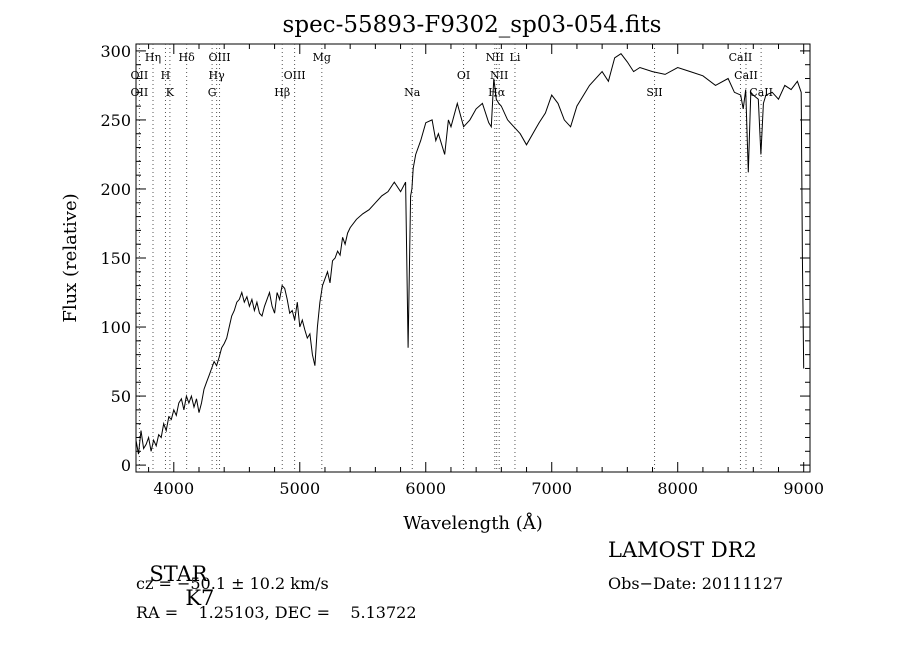 This screenshot has height=650, width=900. I want to click on y-tick-label: 100, so click(115, 327).